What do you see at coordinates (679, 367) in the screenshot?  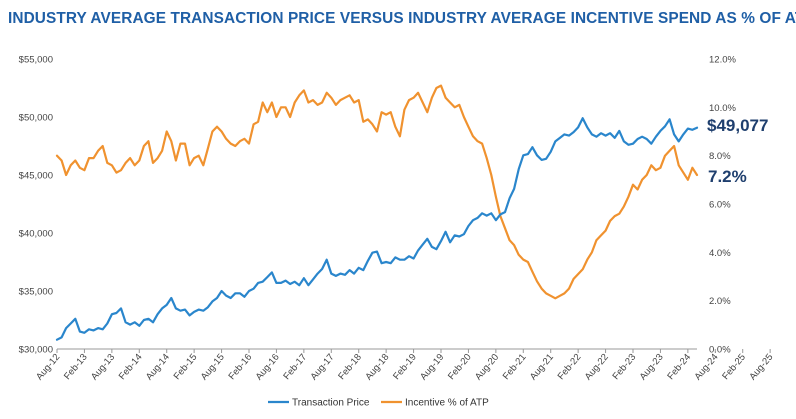 I see `x-tick-label: Feb-24` at bounding box center [679, 367].